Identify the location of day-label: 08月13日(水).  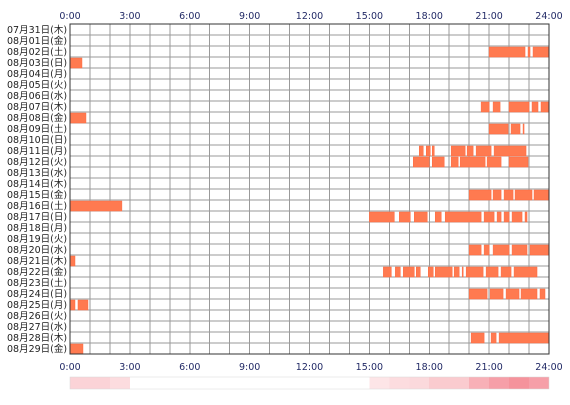
(37, 173).